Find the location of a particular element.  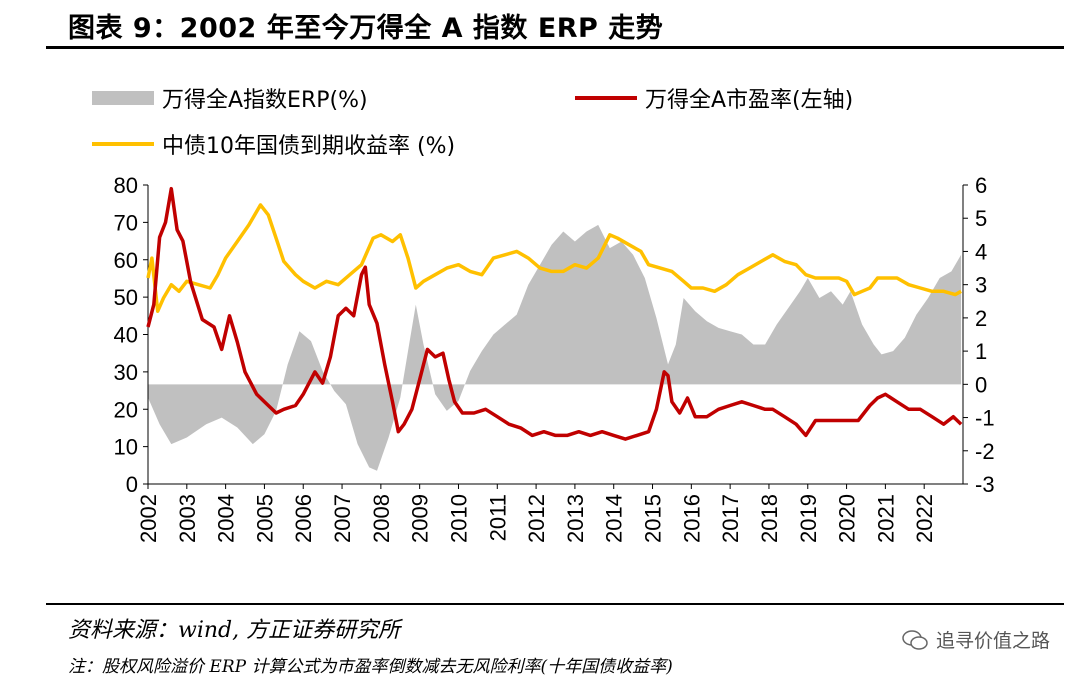

x-tick-label: 2020 is located at coordinates (847, 518).